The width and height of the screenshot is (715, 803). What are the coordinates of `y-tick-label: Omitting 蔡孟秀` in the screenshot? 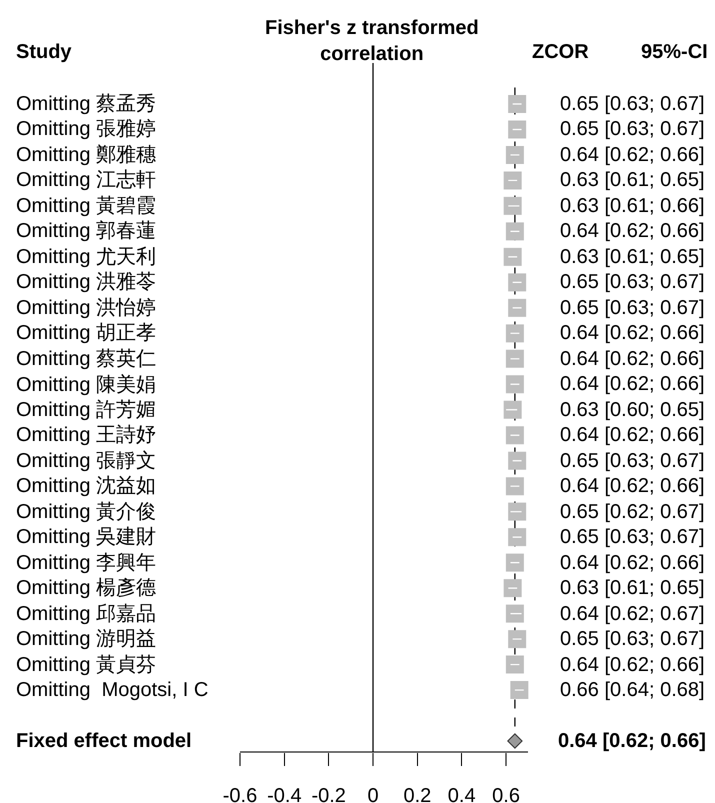 It's located at (86, 104).